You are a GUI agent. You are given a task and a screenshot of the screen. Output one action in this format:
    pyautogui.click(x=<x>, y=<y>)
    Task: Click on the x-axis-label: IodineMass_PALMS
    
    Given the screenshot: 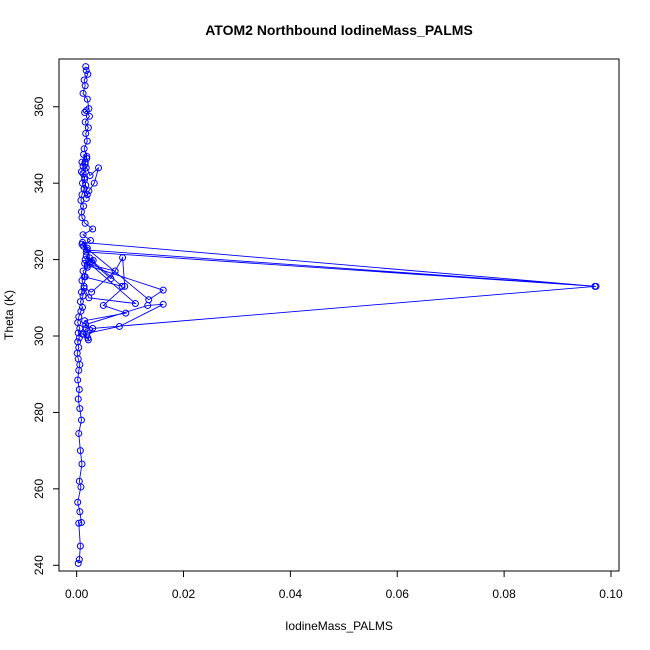 What is the action you would take?
    pyautogui.click(x=339, y=626)
    